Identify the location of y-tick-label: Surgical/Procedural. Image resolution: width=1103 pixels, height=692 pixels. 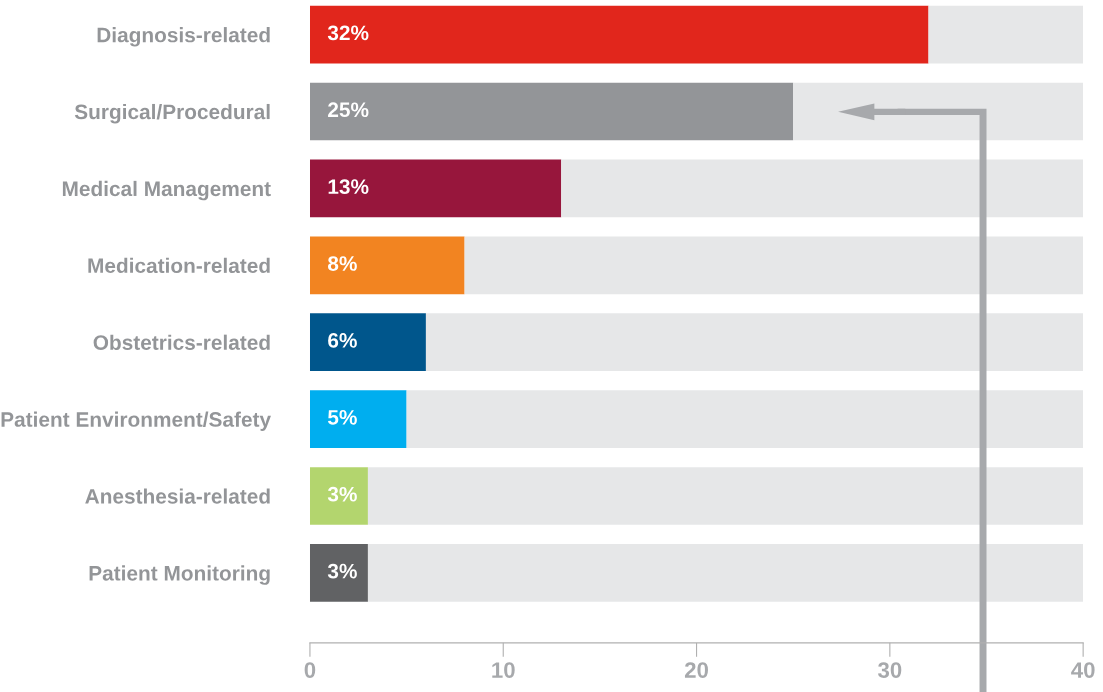
(172, 113).